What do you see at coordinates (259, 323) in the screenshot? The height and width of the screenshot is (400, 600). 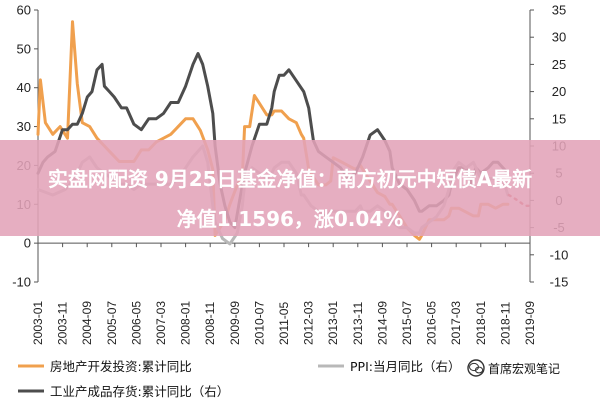 I see `x-tick-label: 2010-07` at bounding box center [259, 323].